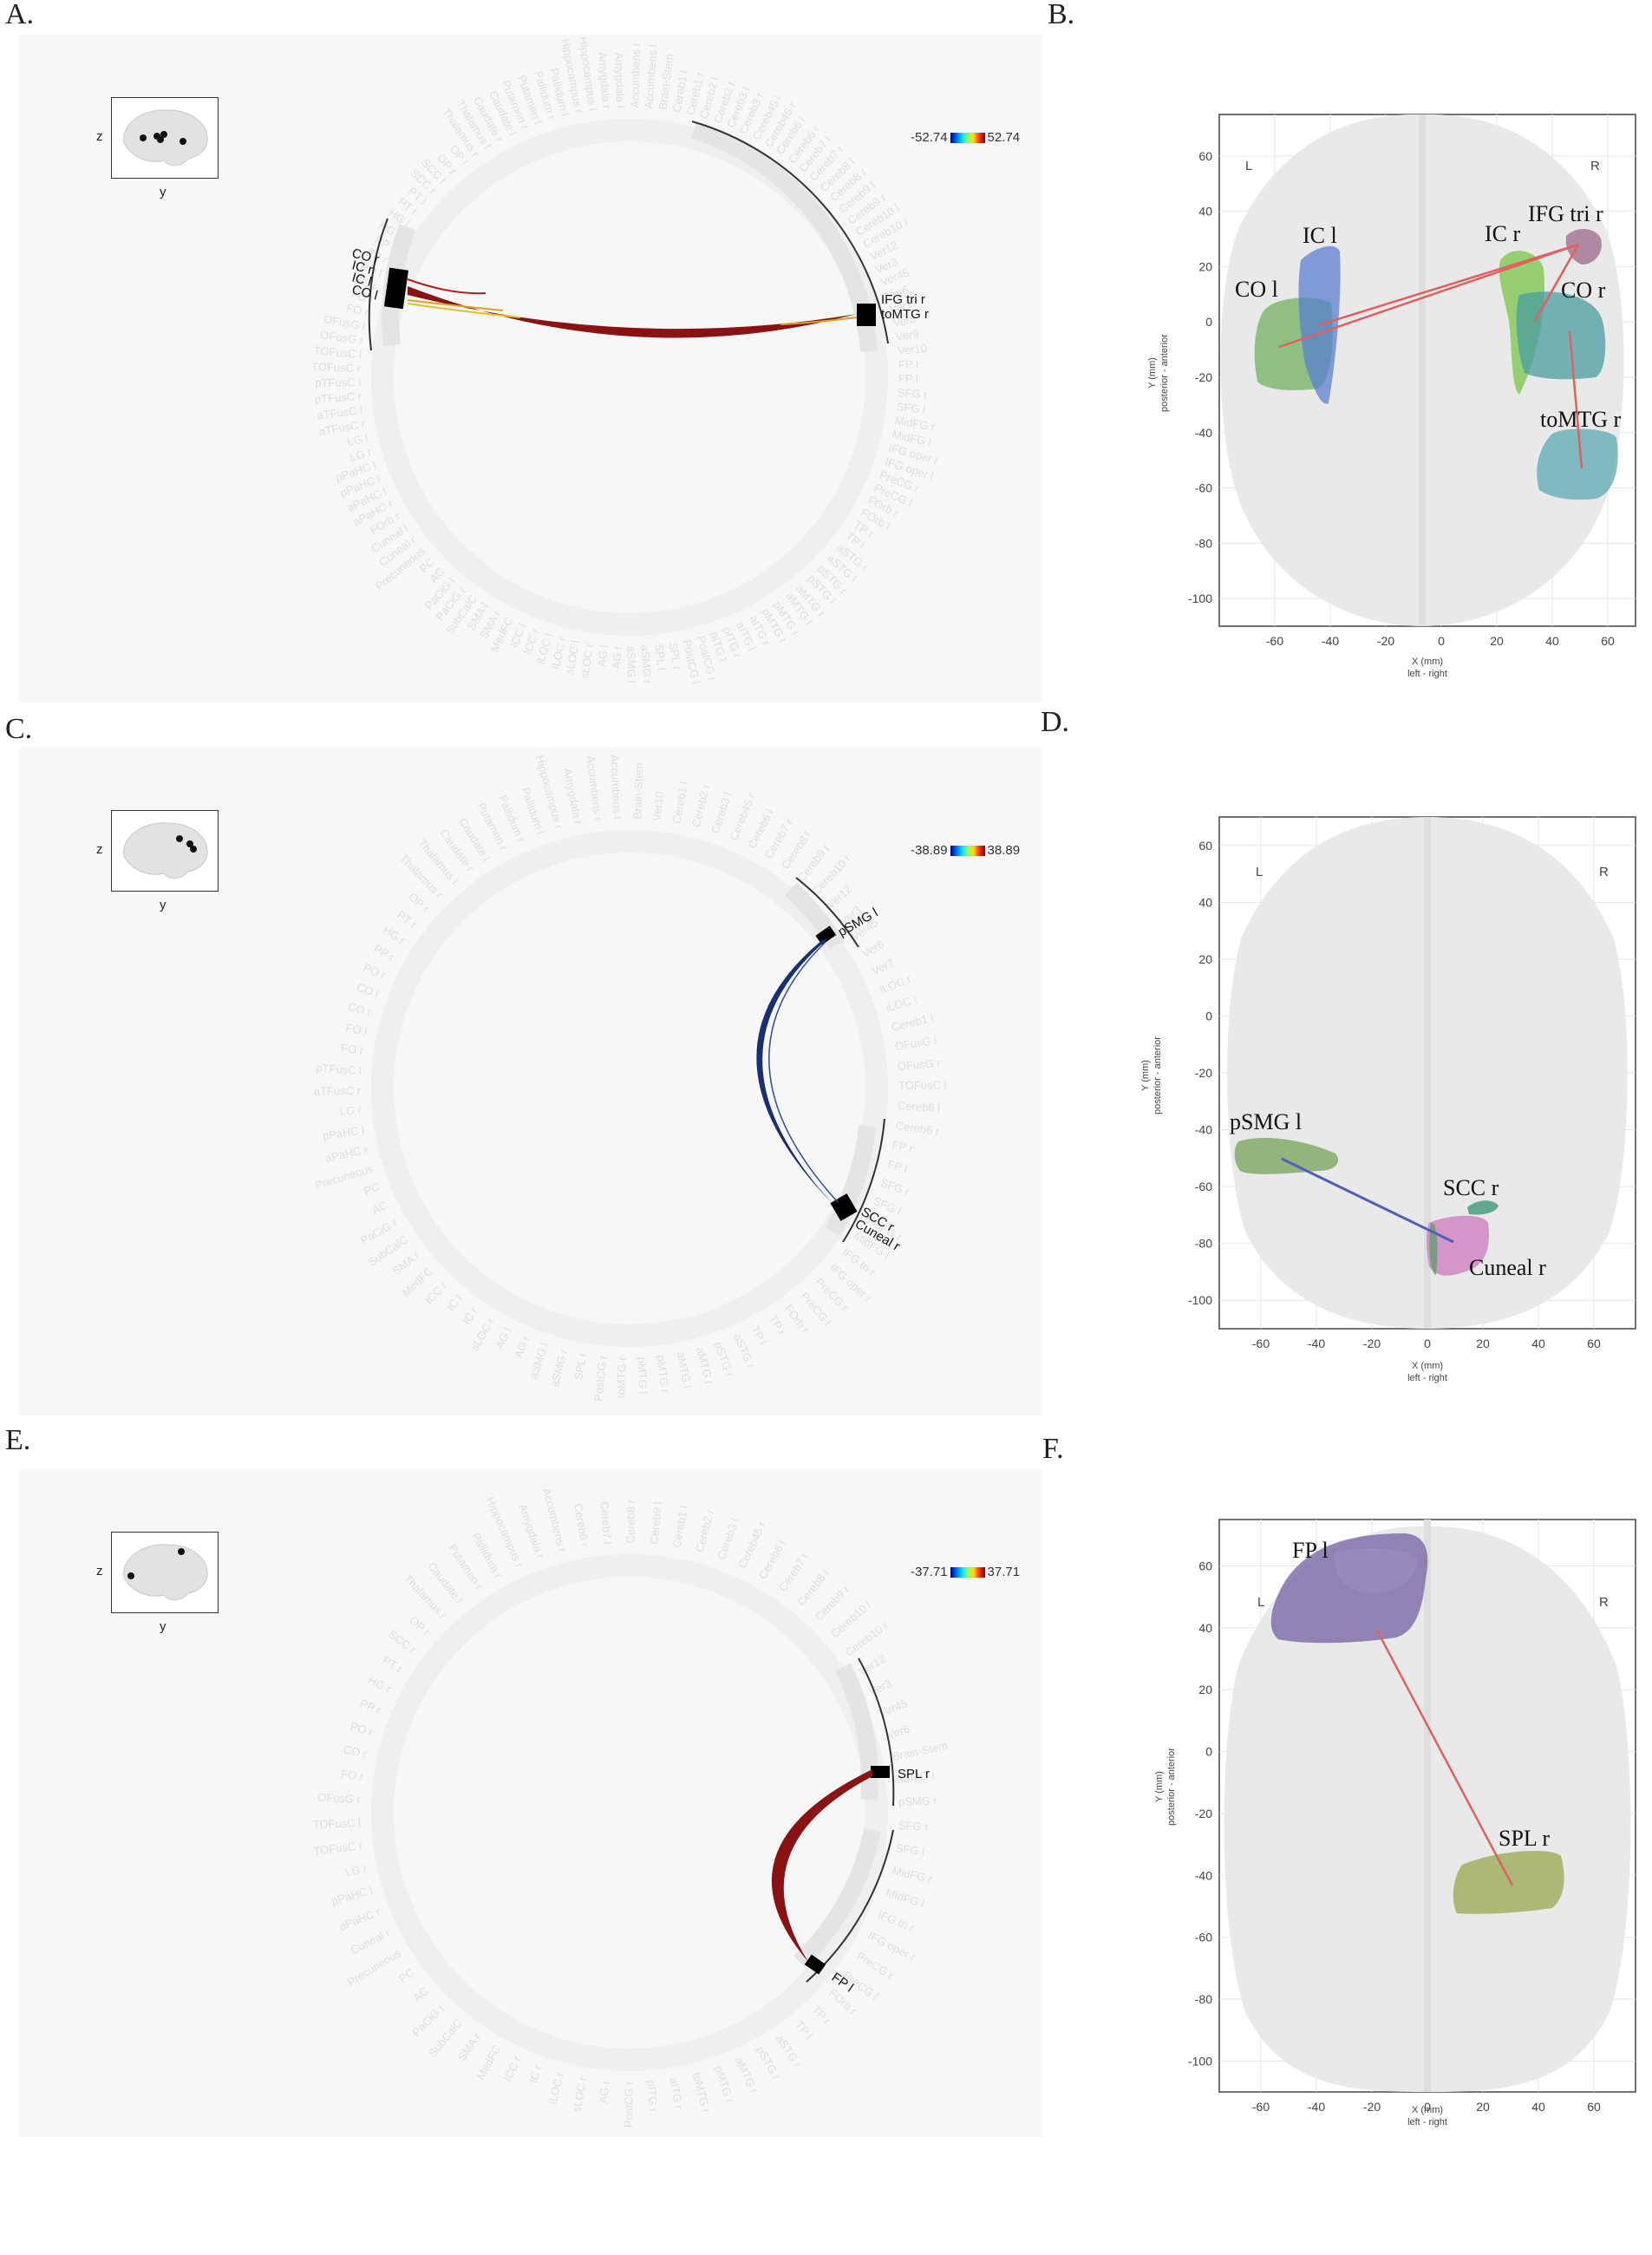 The height and width of the screenshot is (2255, 1652). I want to click on y-tick-label: 60, so click(1205, 846).